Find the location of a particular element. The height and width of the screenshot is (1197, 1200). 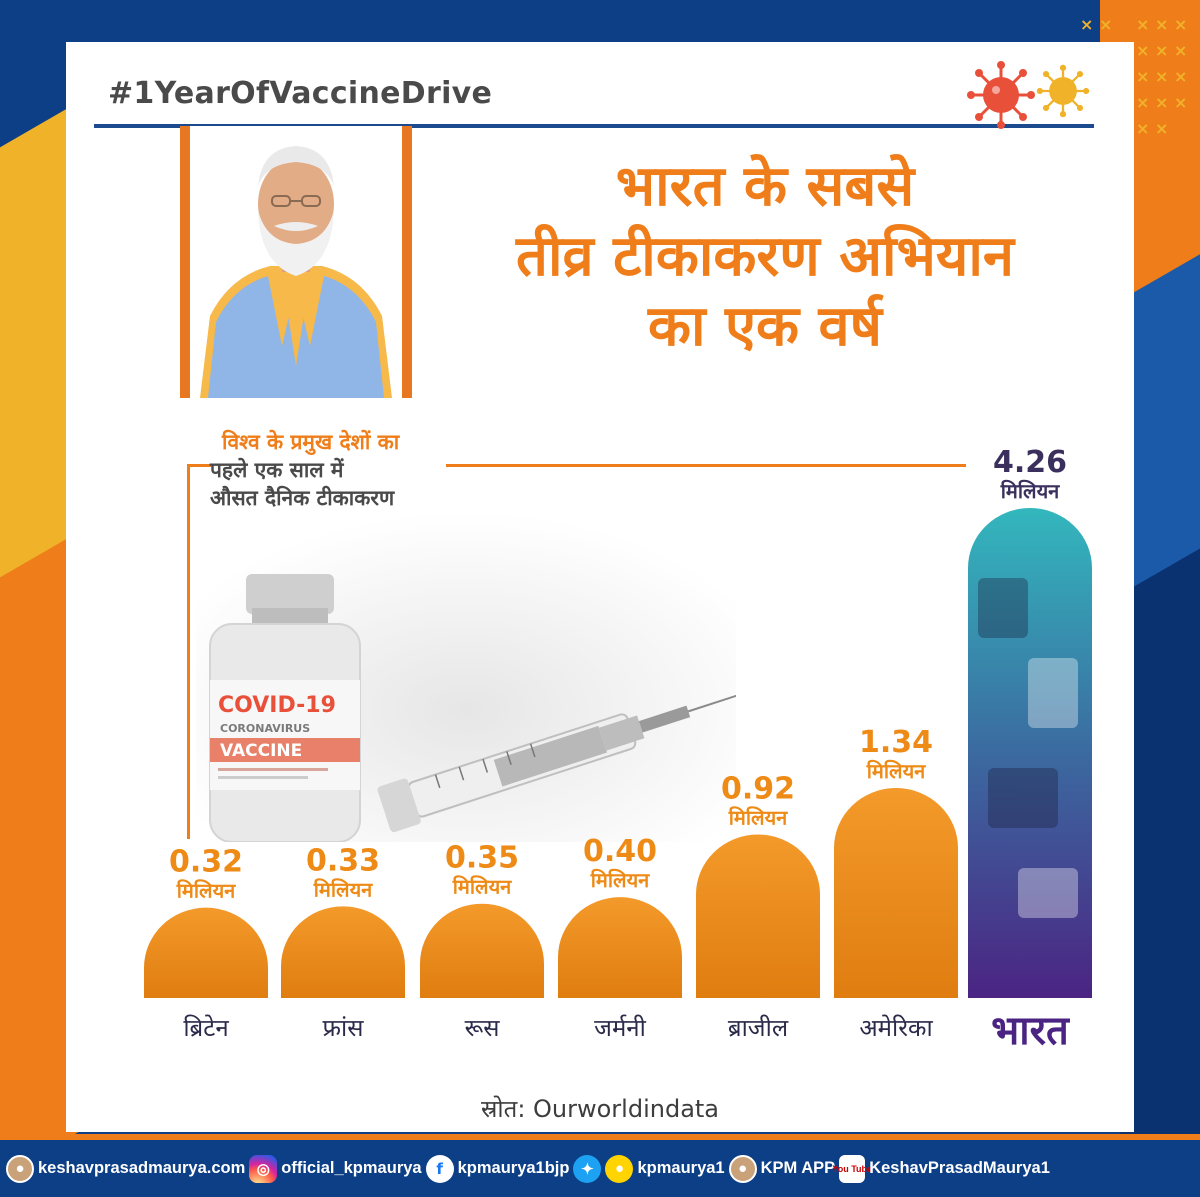

footer-facebook-label: kpmaurya1bjp is located at coordinates (513, 1168).